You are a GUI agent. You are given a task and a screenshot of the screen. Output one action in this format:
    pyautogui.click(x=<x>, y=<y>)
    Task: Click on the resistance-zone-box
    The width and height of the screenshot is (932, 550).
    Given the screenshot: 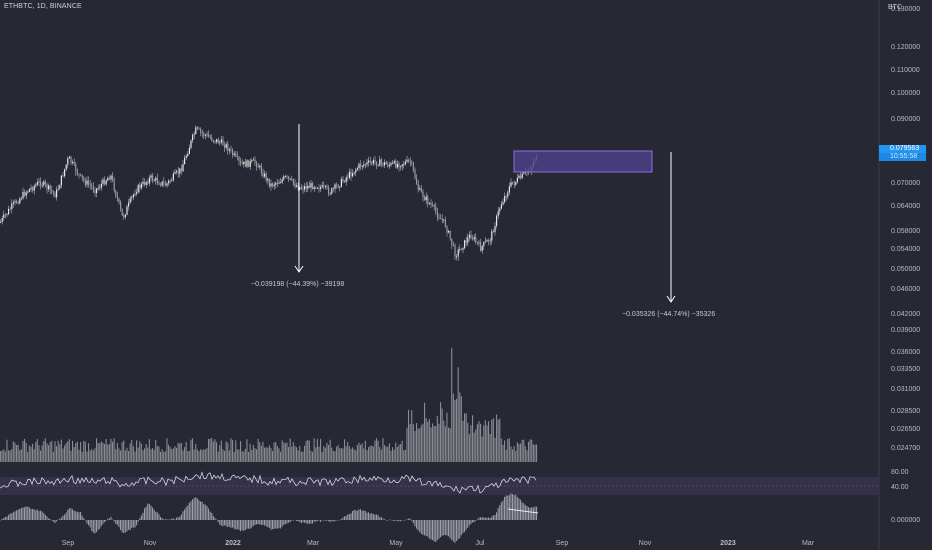 What is the action you would take?
    pyautogui.click(x=583, y=161)
    